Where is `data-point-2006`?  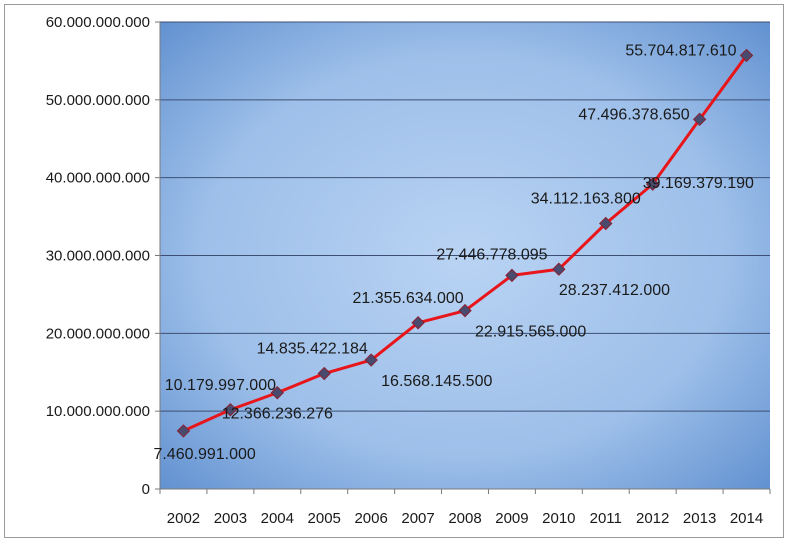
data-point-2006 is located at coordinates (371, 360).